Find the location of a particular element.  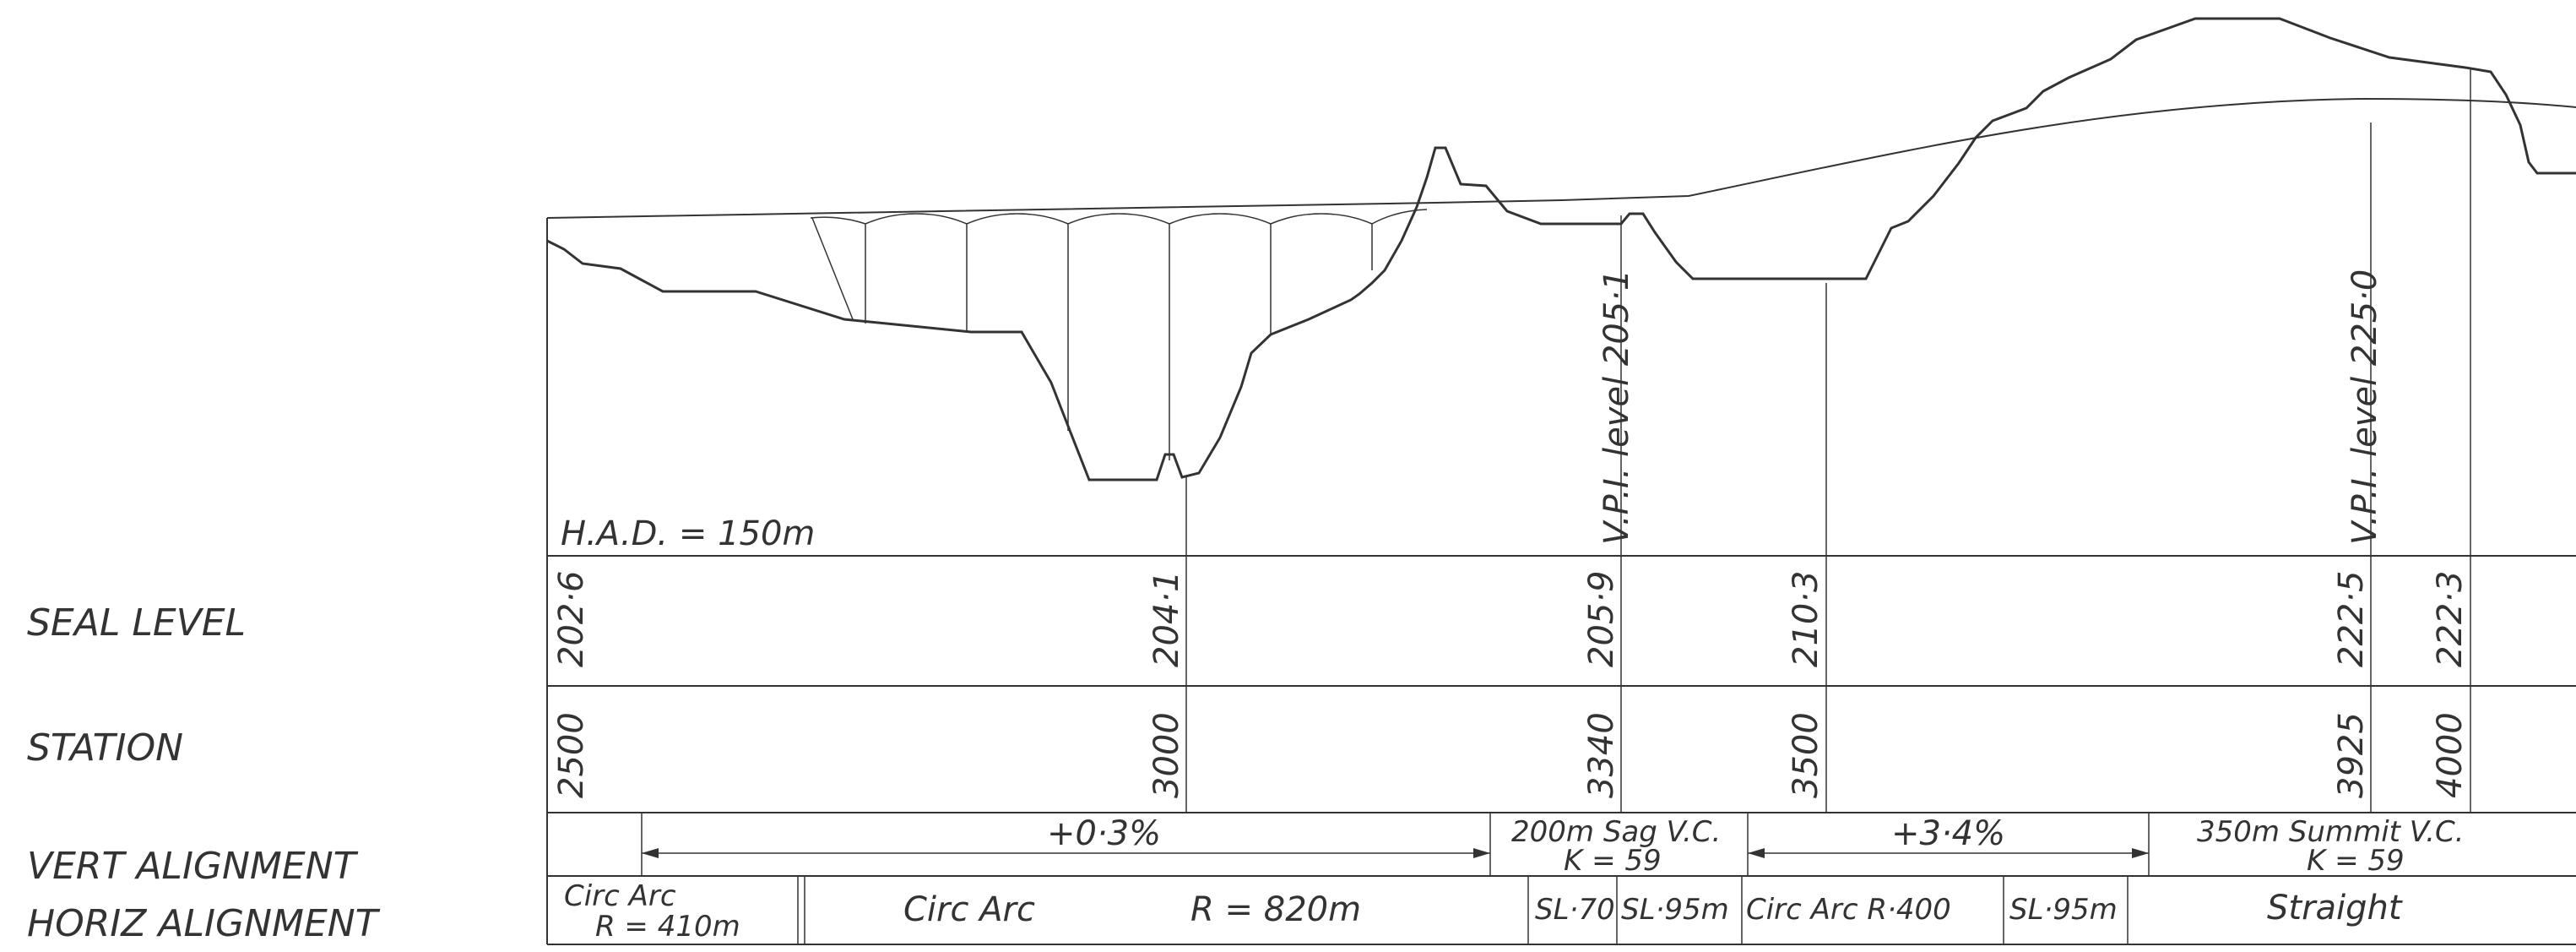

station-value: 3500 is located at coordinates (1806, 755).